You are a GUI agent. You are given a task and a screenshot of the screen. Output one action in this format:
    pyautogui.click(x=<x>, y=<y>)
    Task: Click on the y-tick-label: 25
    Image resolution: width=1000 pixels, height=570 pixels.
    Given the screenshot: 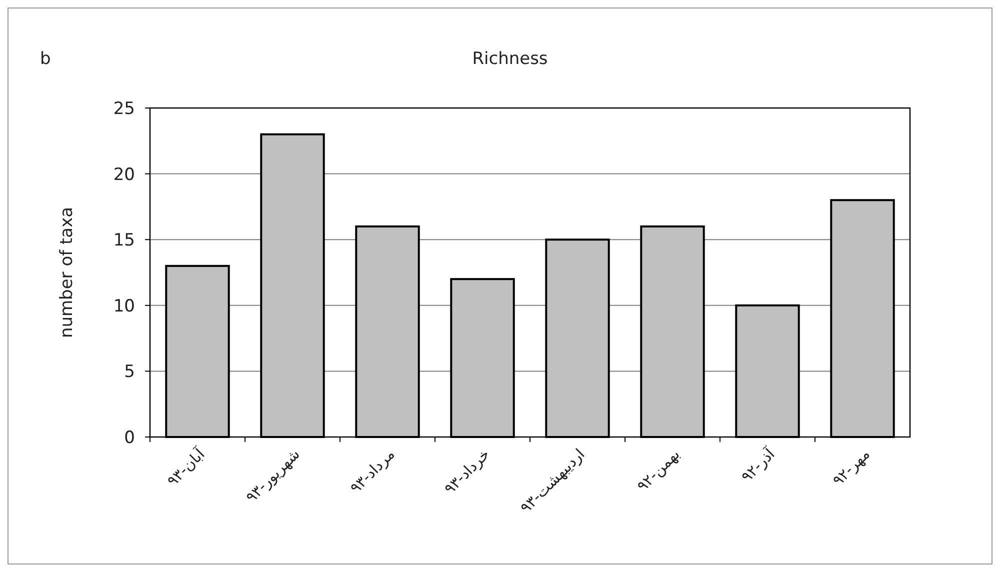 What is the action you would take?
    pyautogui.click(x=124, y=109)
    